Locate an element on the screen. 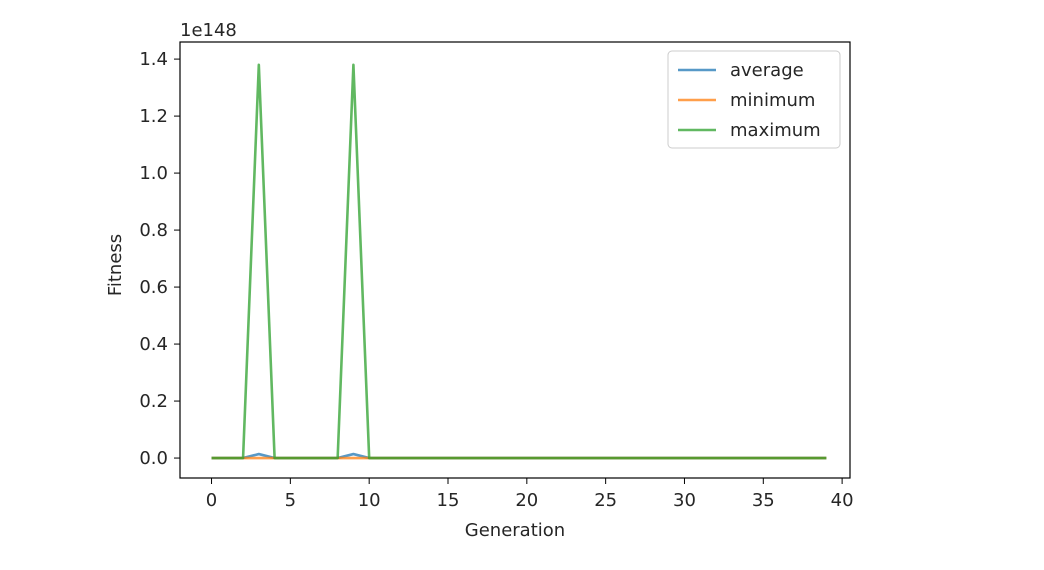 The width and height of the screenshot is (1044, 570). legend-box is located at coordinates (754, 99).